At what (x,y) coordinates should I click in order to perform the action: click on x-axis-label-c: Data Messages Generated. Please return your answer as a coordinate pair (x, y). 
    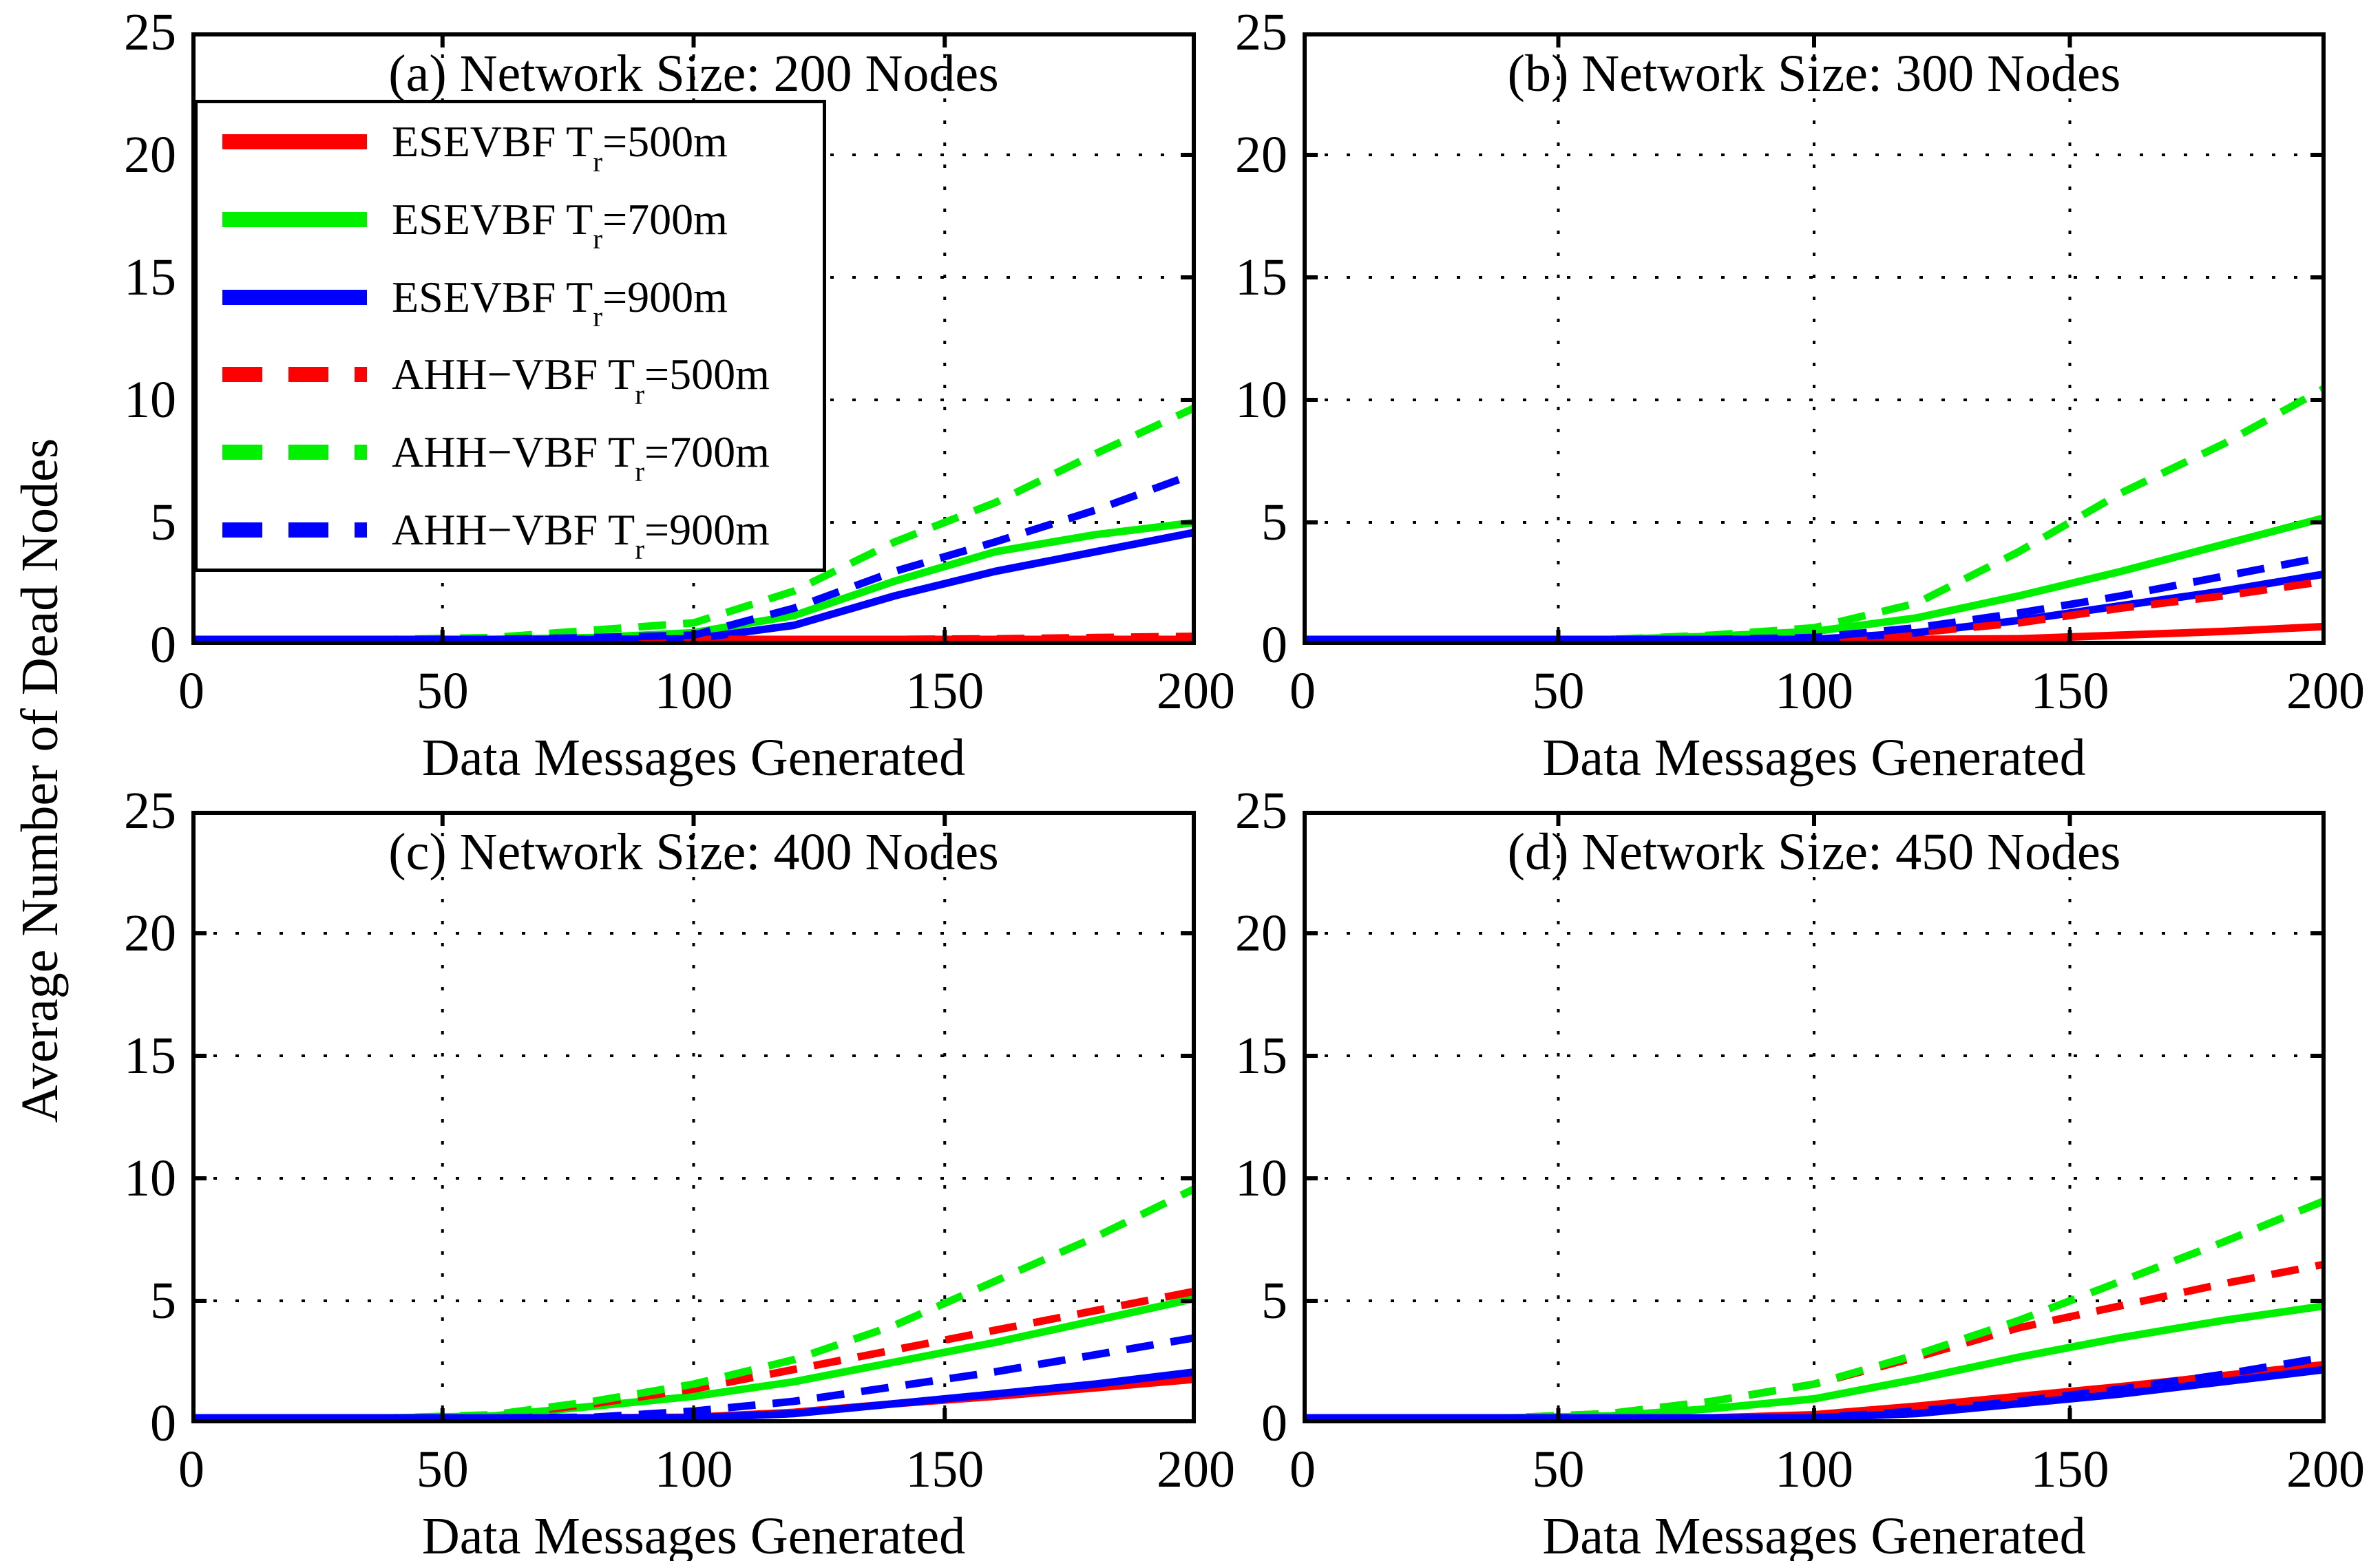
    Looking at the image, I should click on (693, 1534).